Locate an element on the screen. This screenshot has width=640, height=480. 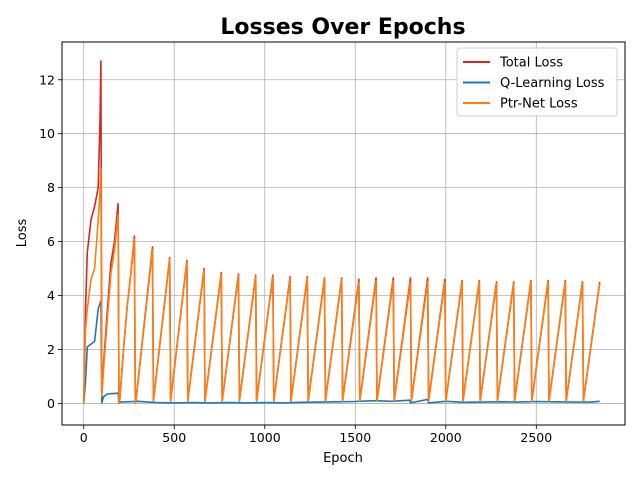
y-axis-ticks: 0 2 4 6 8 10 12 is located at coordinates (50, 241).